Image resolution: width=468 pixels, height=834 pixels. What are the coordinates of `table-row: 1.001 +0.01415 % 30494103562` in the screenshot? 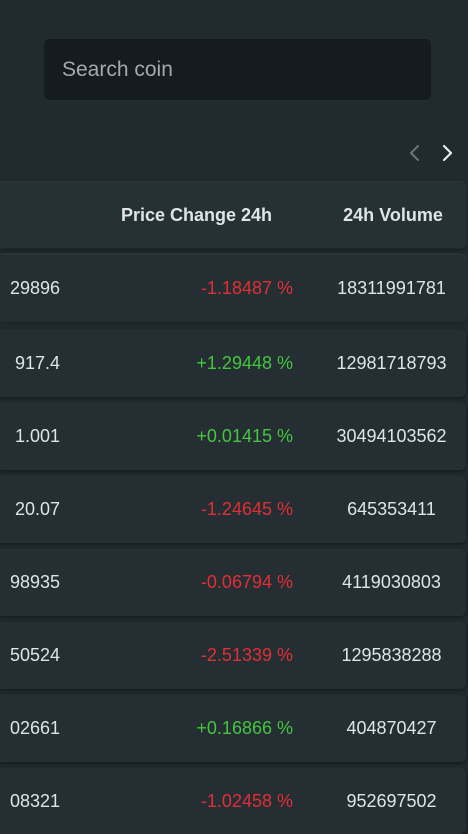 It's located at (233, 436).